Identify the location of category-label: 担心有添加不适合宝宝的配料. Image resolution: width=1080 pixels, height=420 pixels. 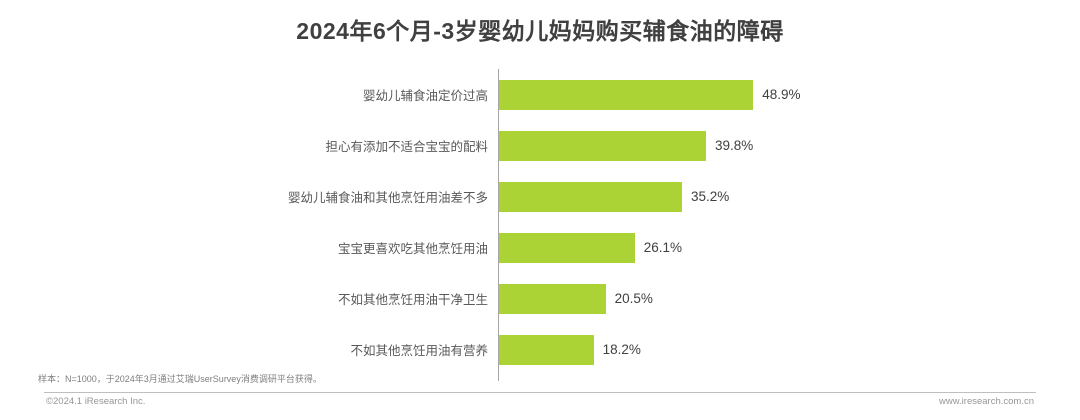
(406, 147).